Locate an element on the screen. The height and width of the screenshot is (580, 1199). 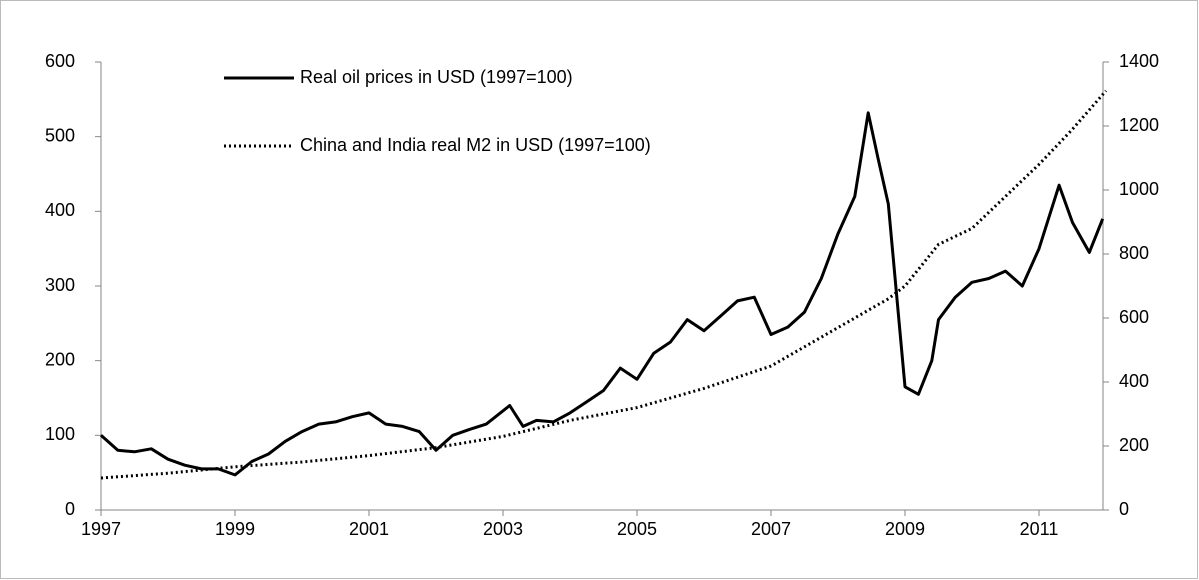
x-tick-label: 2007 is located at coordinates (771, 529).